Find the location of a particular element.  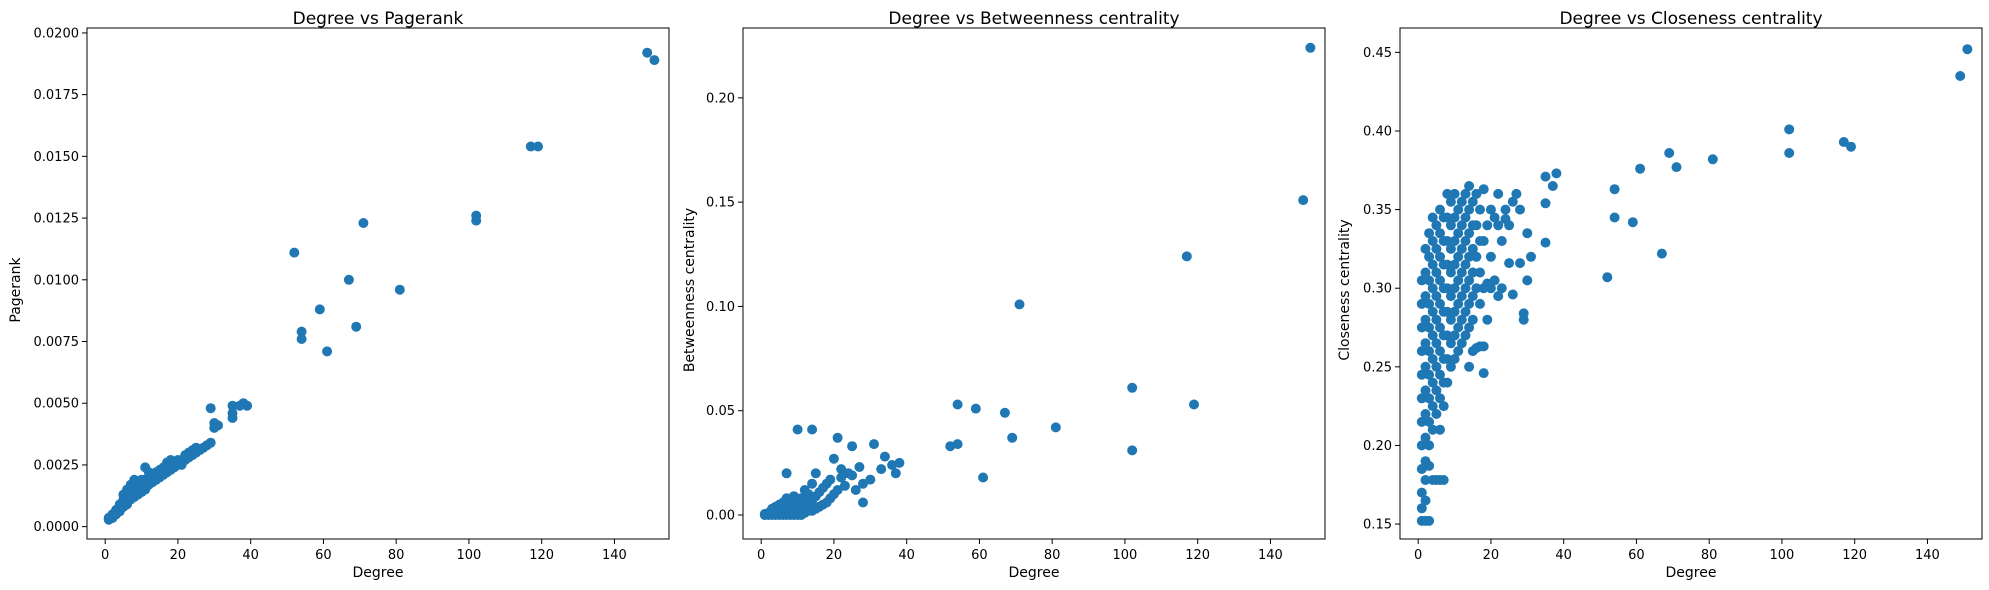

x-tick-label: 0 is located at coordinates (105, 555).